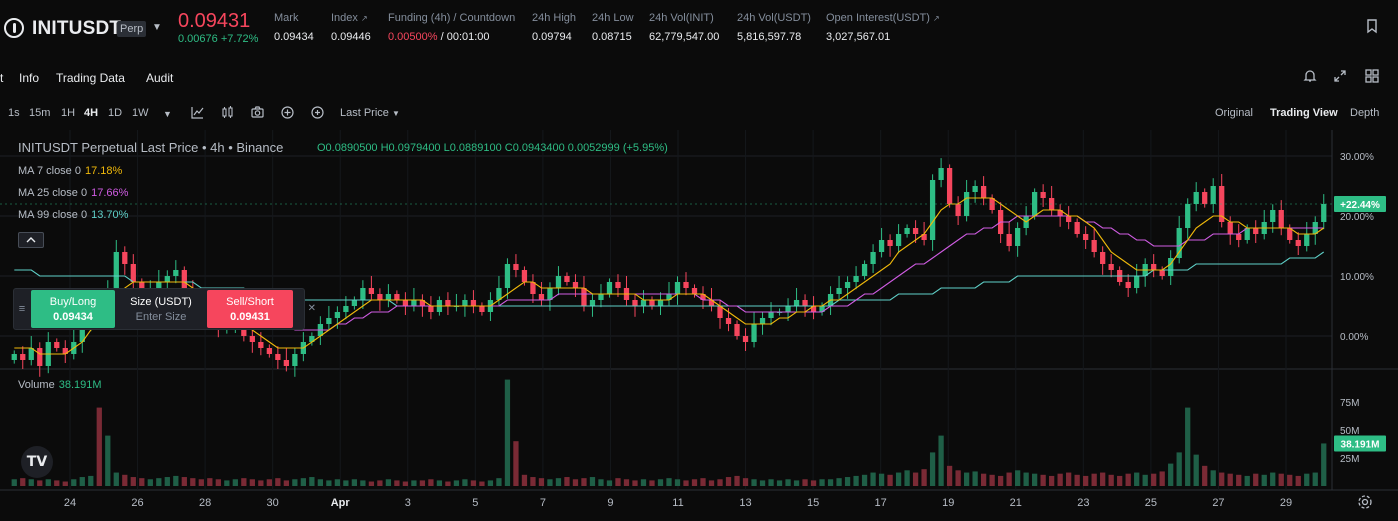  I want to click on collapse-legend-button, so click(31, 240).